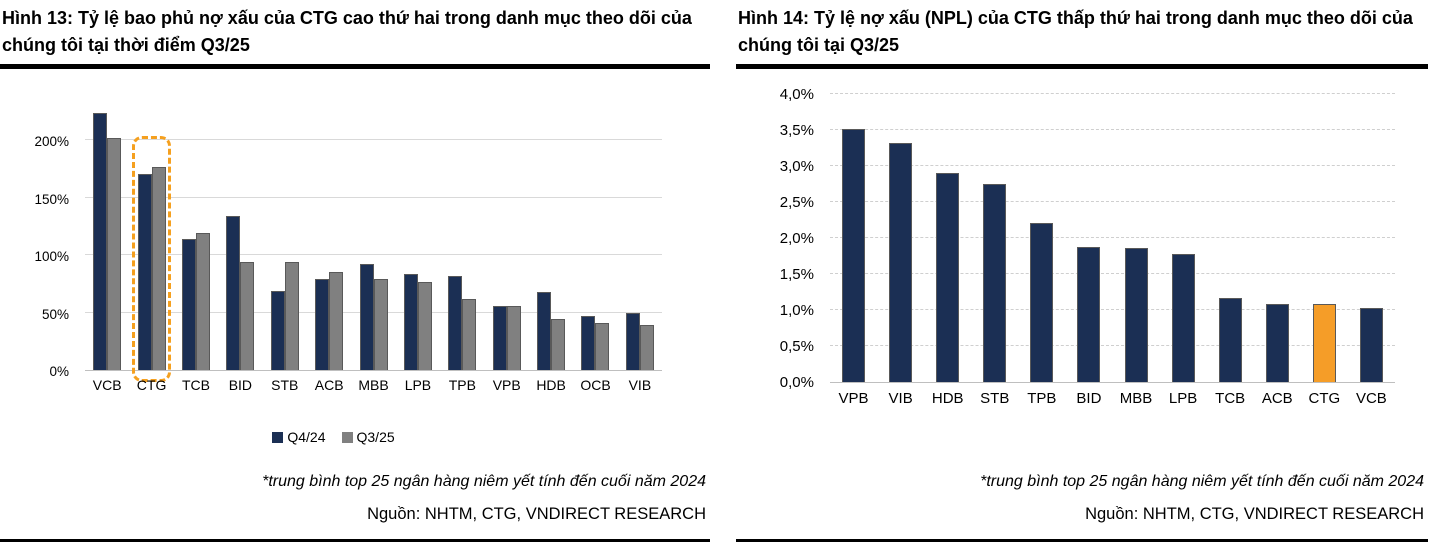 This screenshot has width=1436, height=557. Describe the element at coordinates (38, 239) in the screenshot. I see `figure-13-y-axis: 0% 50% 100% 150% 200%` at that location.